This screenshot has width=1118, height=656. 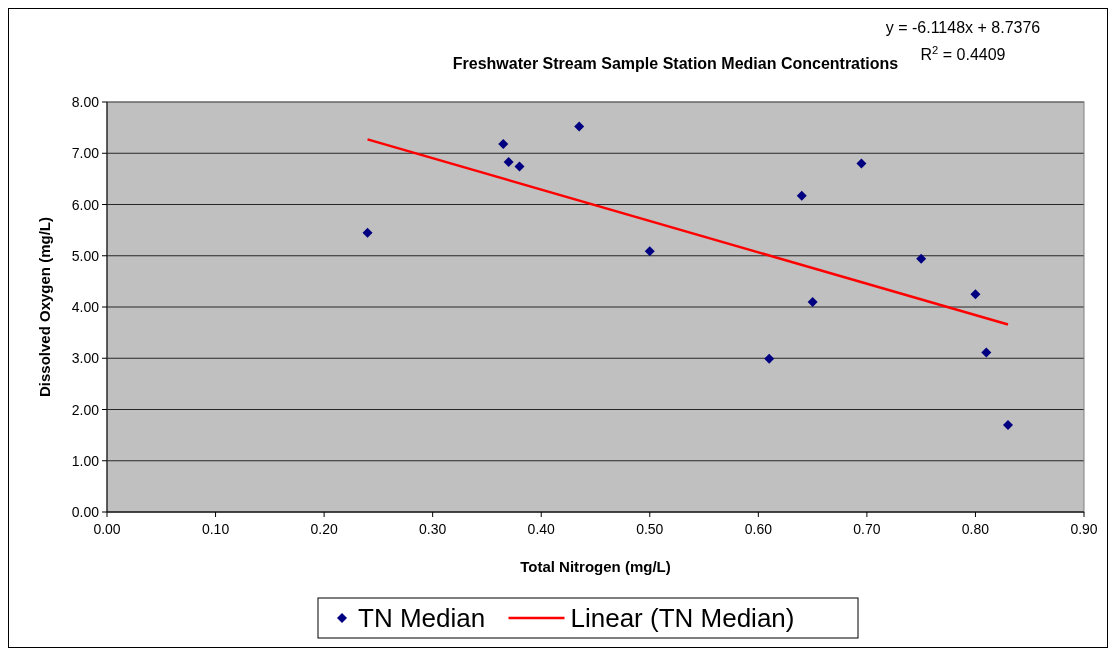 I want to click on y-tick-label: 1.00, so click(x=85, y=460).